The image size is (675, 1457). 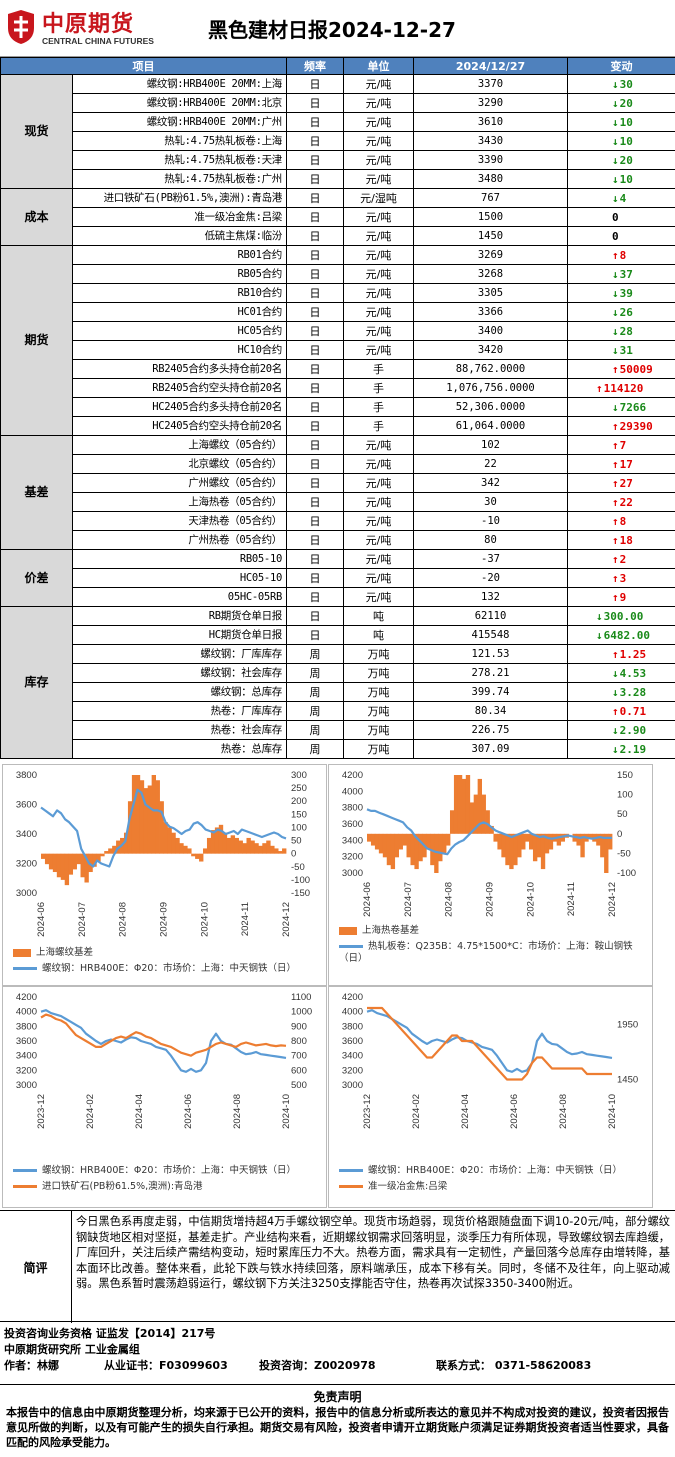 I want to click on change-value: 20, so click(x=626, y=103).